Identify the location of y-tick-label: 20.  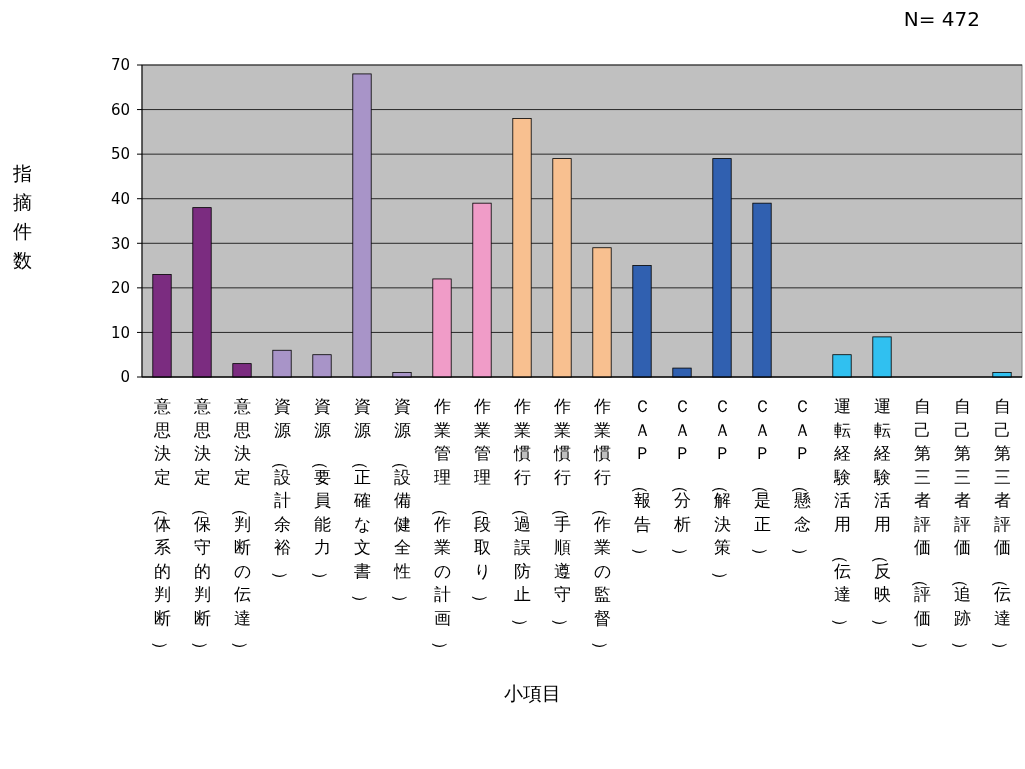
(120, 288).